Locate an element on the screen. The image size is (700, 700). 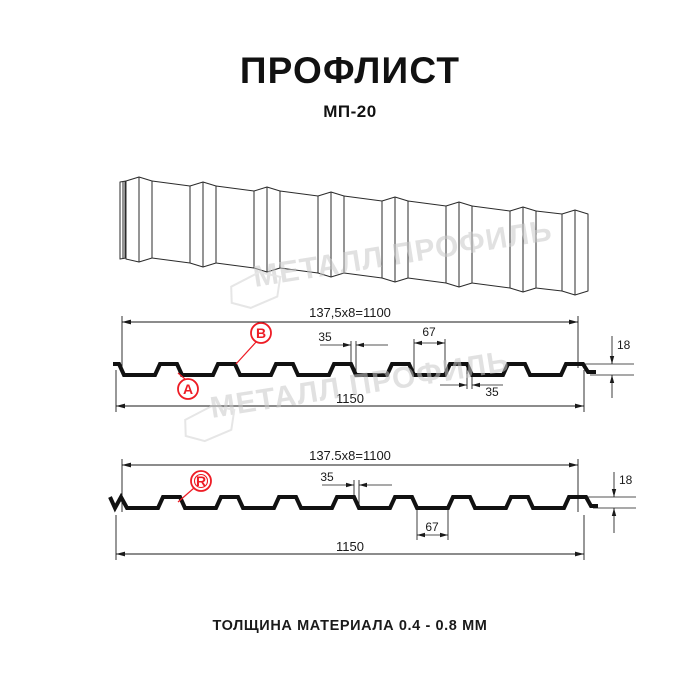
marker-a-label: A is located at coordinates (188, 389).